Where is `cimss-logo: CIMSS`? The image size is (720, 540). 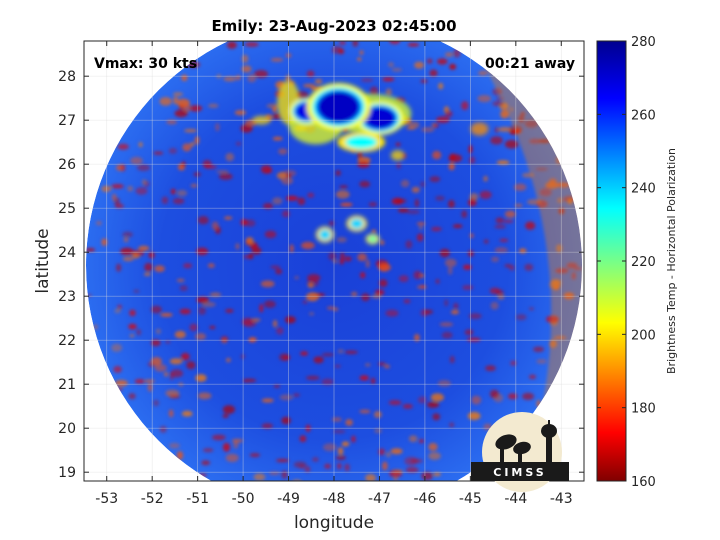
cimss-logo: CIMSS is located at coordinates (520, 452).